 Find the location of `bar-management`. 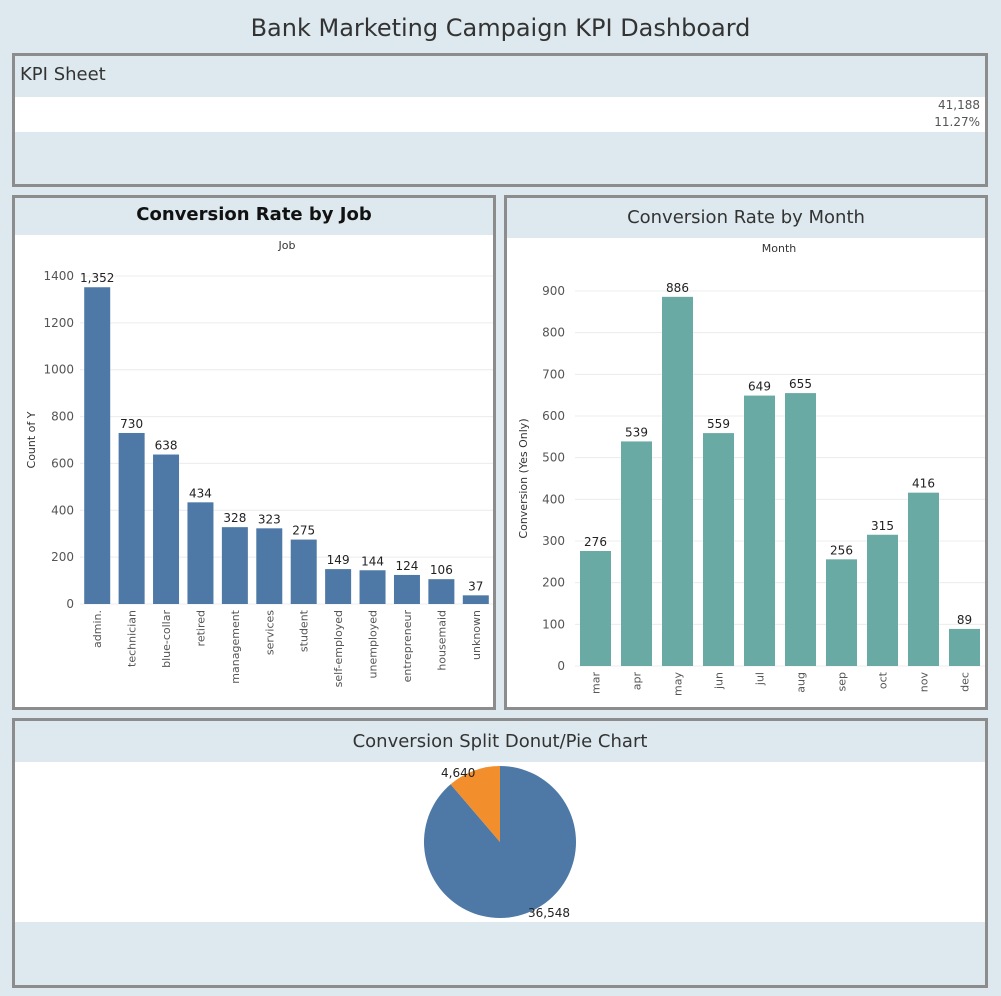

bar-management is located at coordinates (234, 565).